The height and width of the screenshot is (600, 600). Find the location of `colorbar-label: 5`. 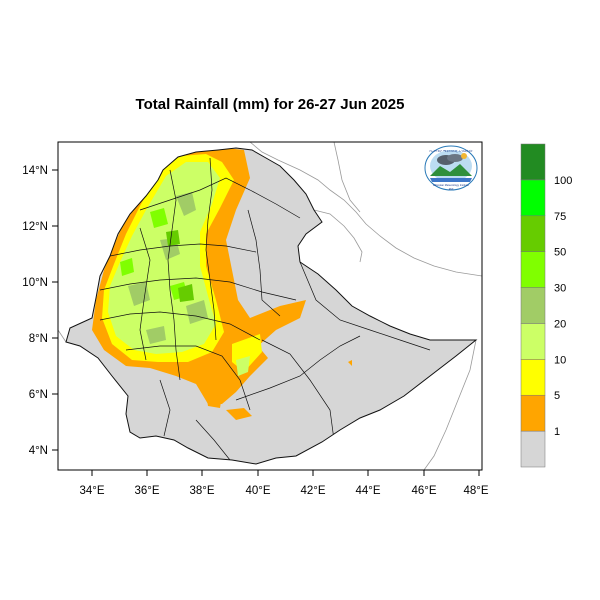

colorbar-label: 5 is located at coordinates (557, 396).